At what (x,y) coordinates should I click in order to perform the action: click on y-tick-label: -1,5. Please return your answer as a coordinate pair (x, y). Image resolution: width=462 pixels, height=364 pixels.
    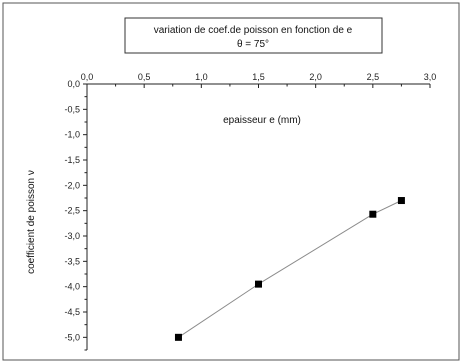
    Looking at the image, I should click on (72, 160).